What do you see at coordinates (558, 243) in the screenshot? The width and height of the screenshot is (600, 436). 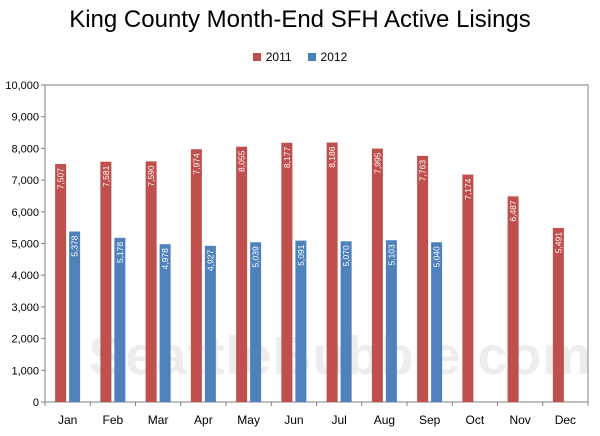 I see `data-label-2011: 5,491` at bounding box center [558, 243].